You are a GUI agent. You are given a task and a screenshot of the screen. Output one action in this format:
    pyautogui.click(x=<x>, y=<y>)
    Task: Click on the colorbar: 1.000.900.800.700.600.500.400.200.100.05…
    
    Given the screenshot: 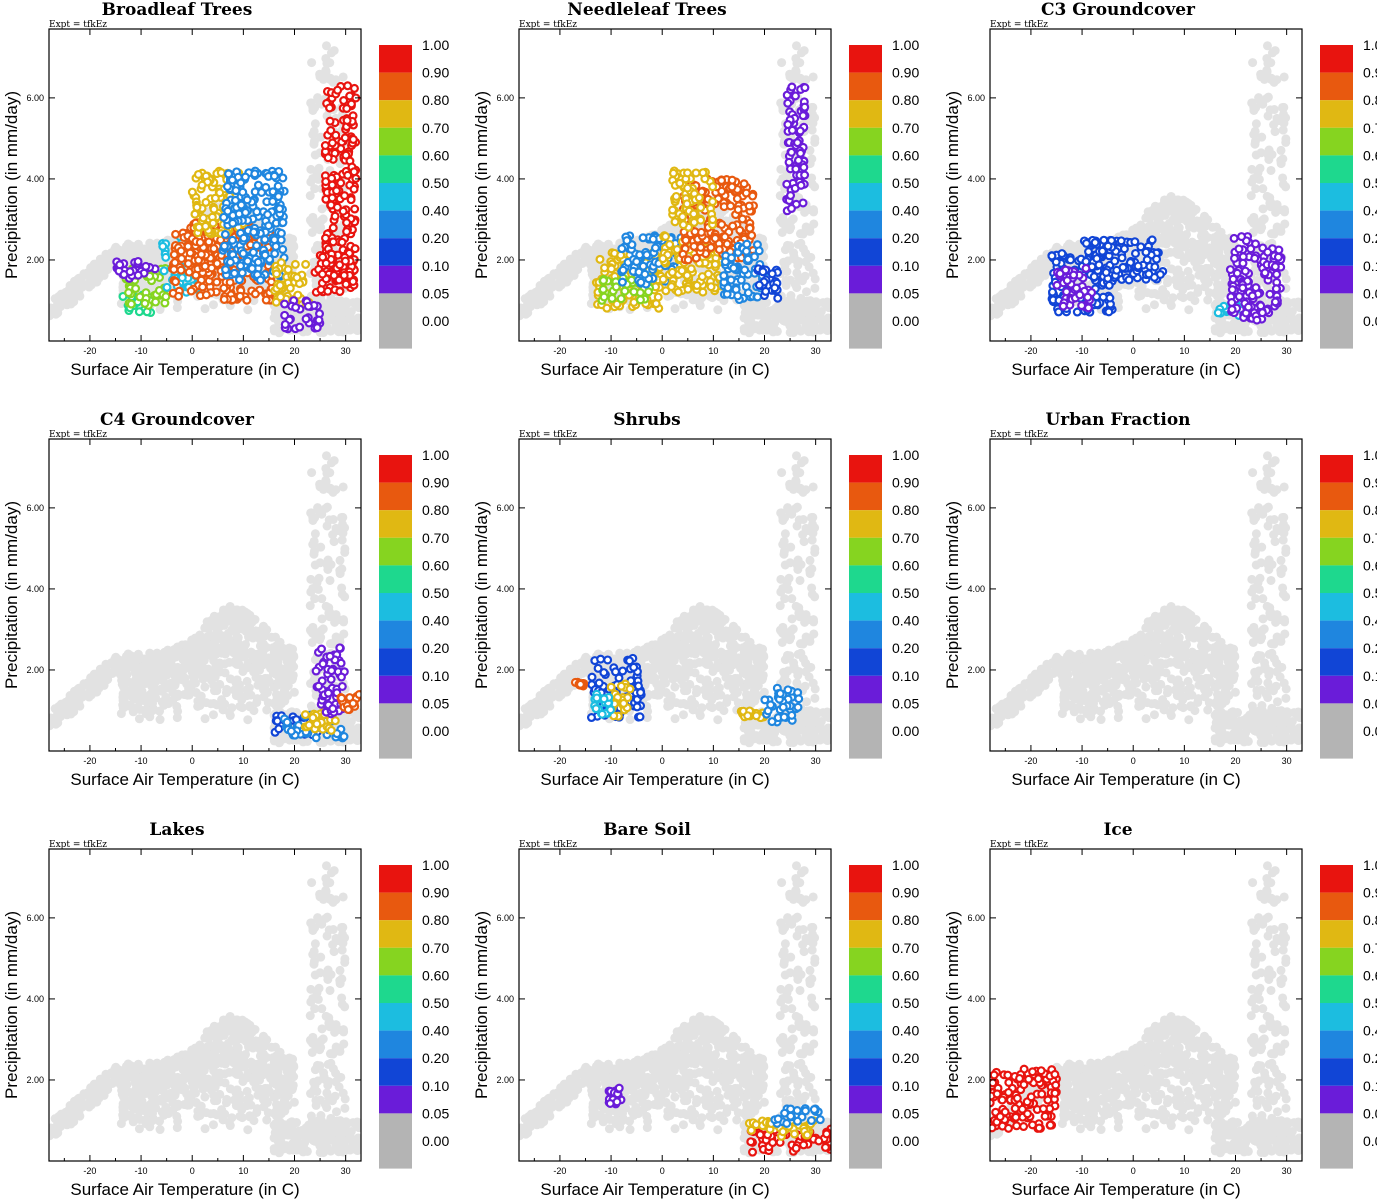 What is the action you would take?
    pyautogui.click(x=884, y=193)
    